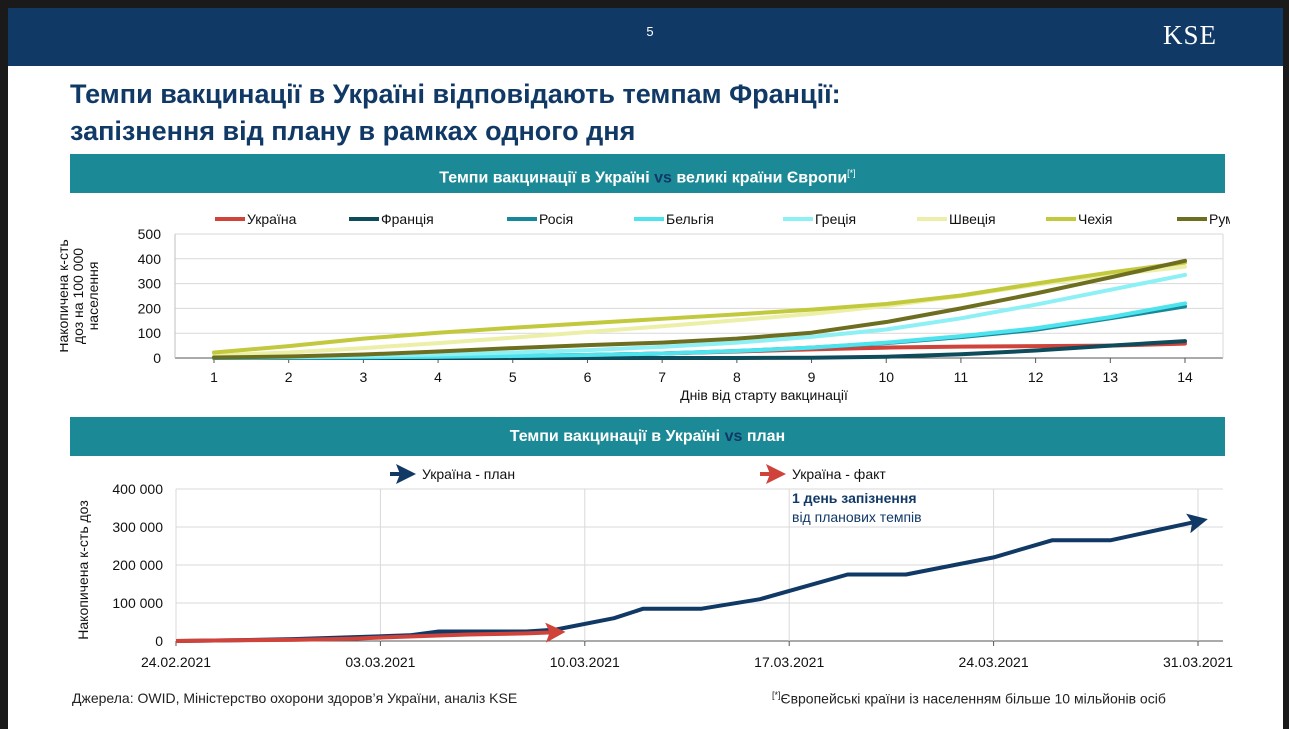 The image size is (1289, 729). I want to click on y-tick-label: 400, so click(150, 259).